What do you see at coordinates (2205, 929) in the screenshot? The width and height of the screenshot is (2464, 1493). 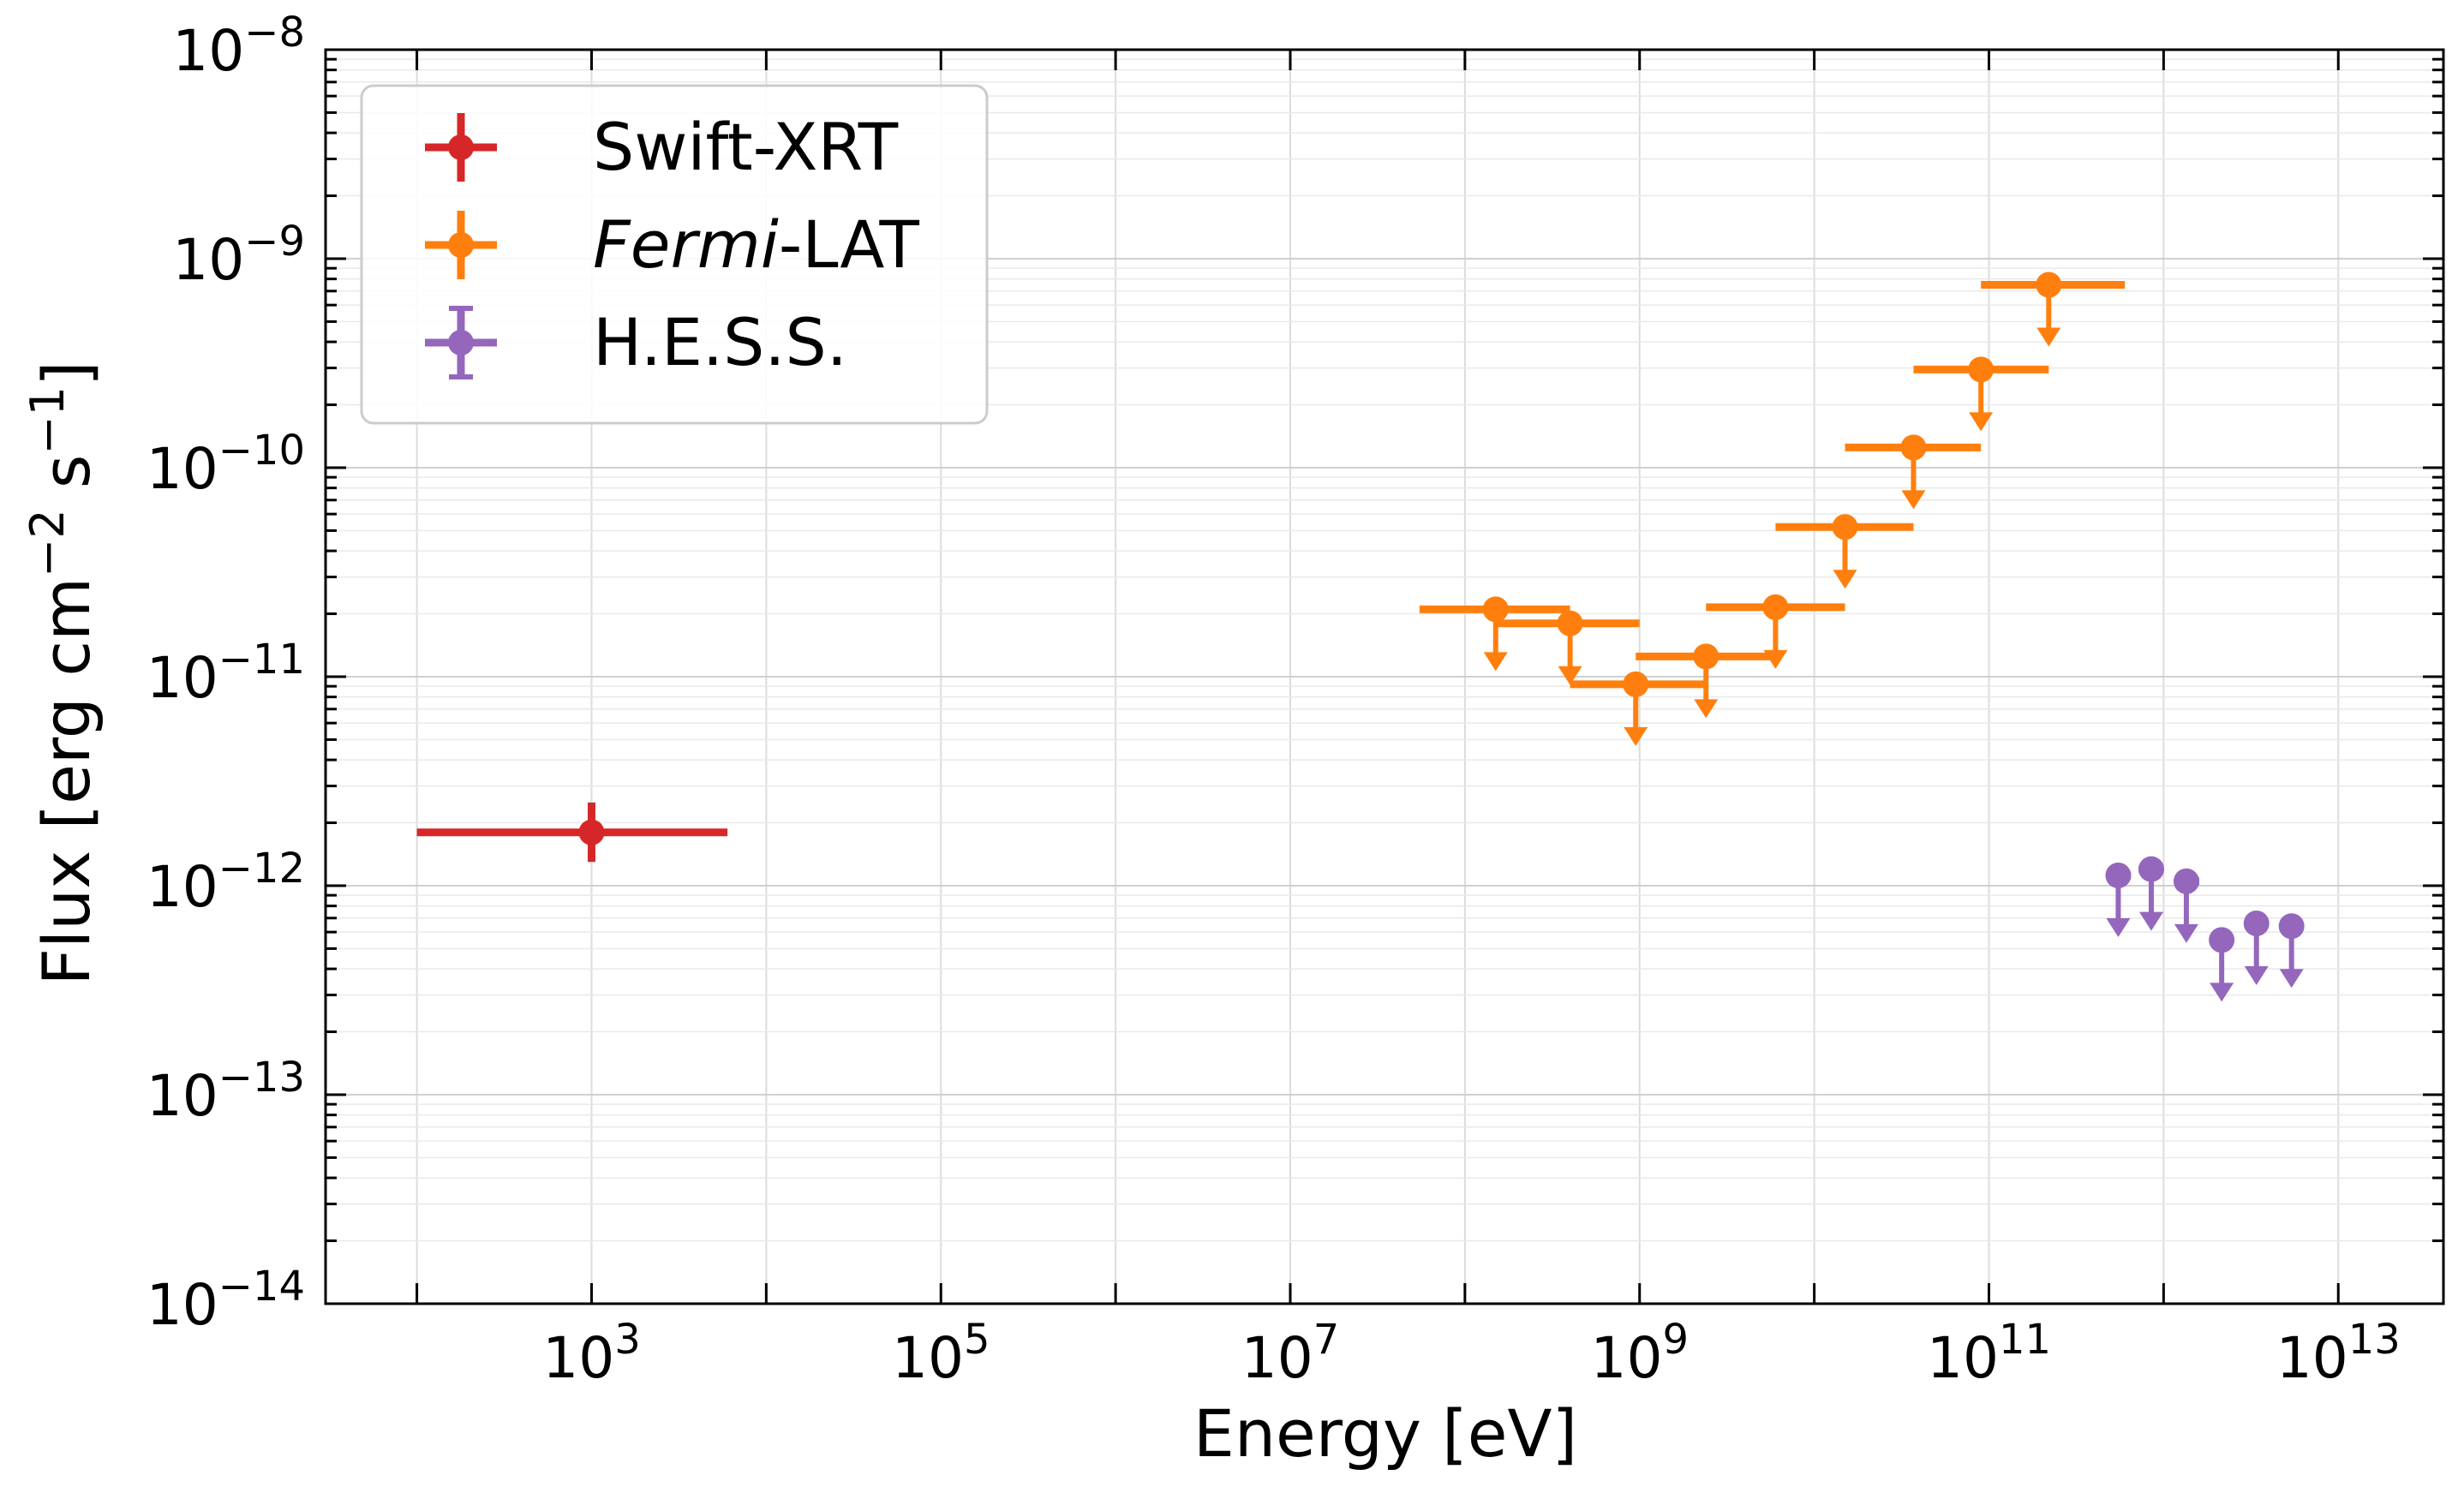 I see `series-hess` at bounding box center [2205, 929].